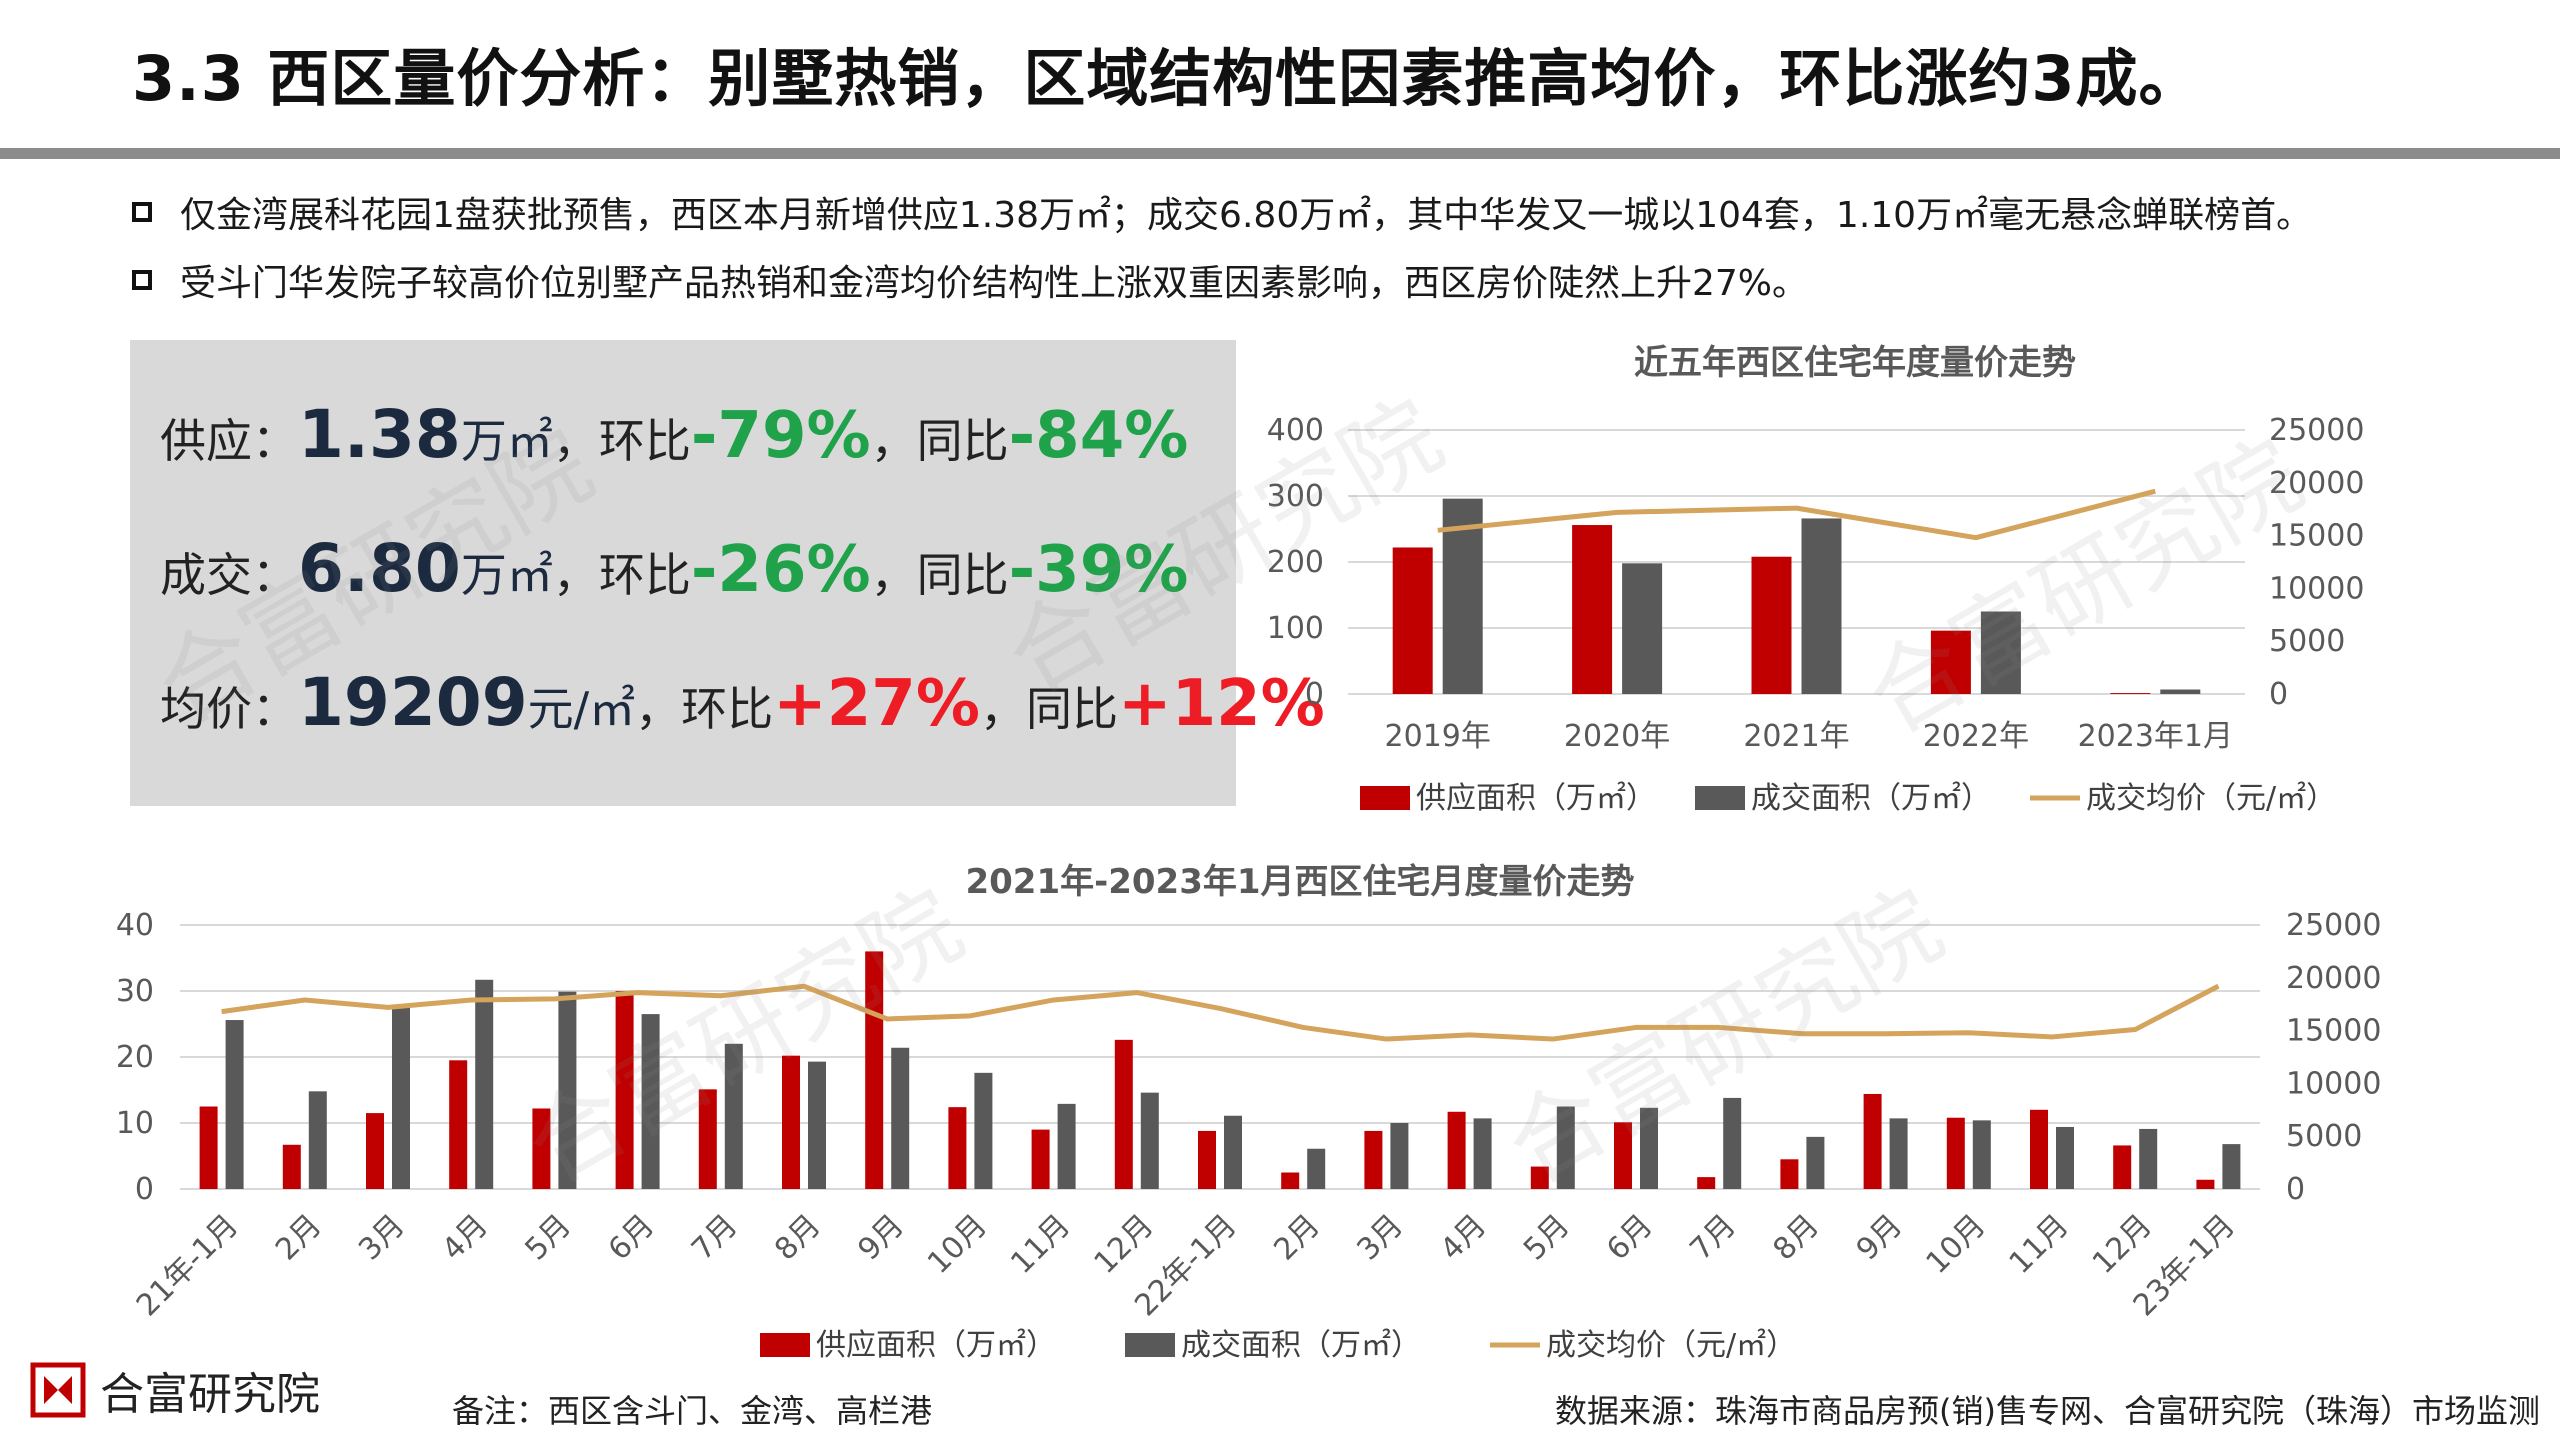 This screenshot has width=2560, height=1440. I want to click on x-tick-label: 2月, so click(1296, 1237).